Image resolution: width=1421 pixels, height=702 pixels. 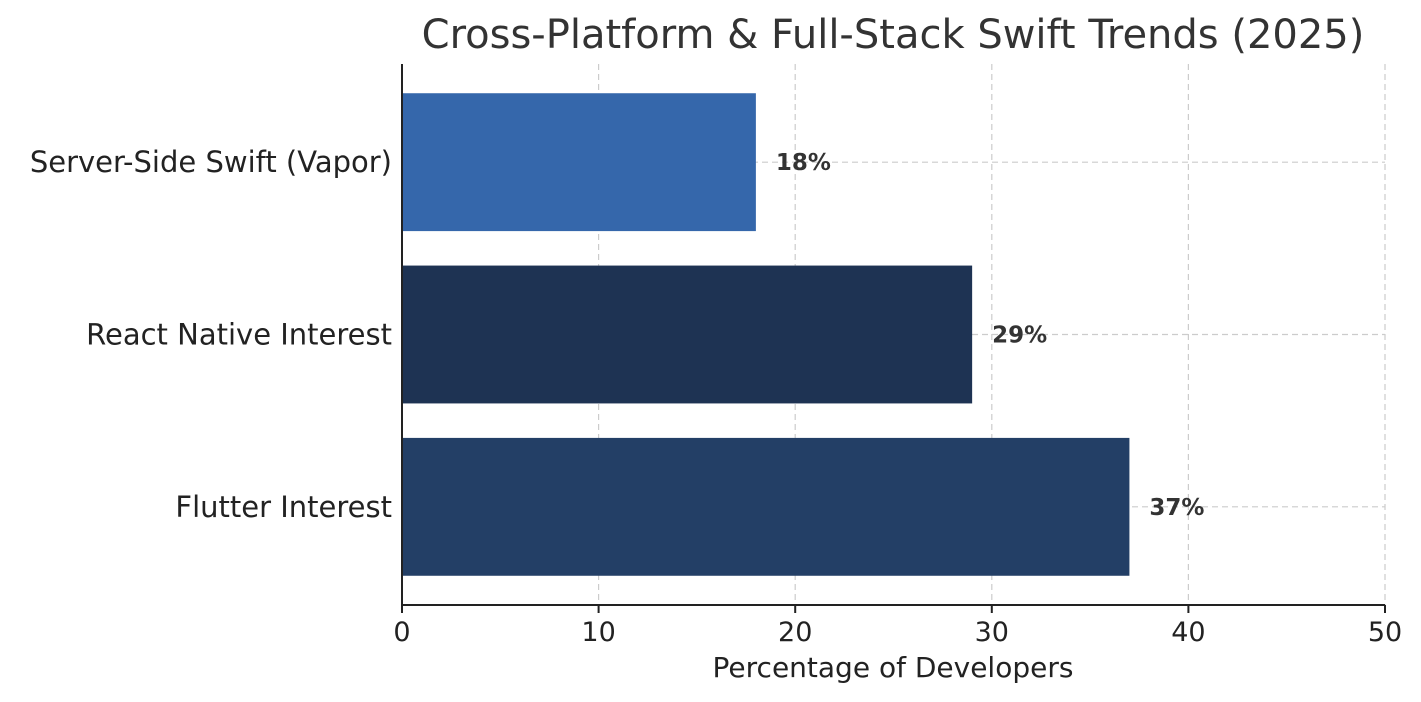 What do you see at coordinates (401, 632) in the screenshot?
I see `x-tick-label: 0` at bounding box center [401, 632].